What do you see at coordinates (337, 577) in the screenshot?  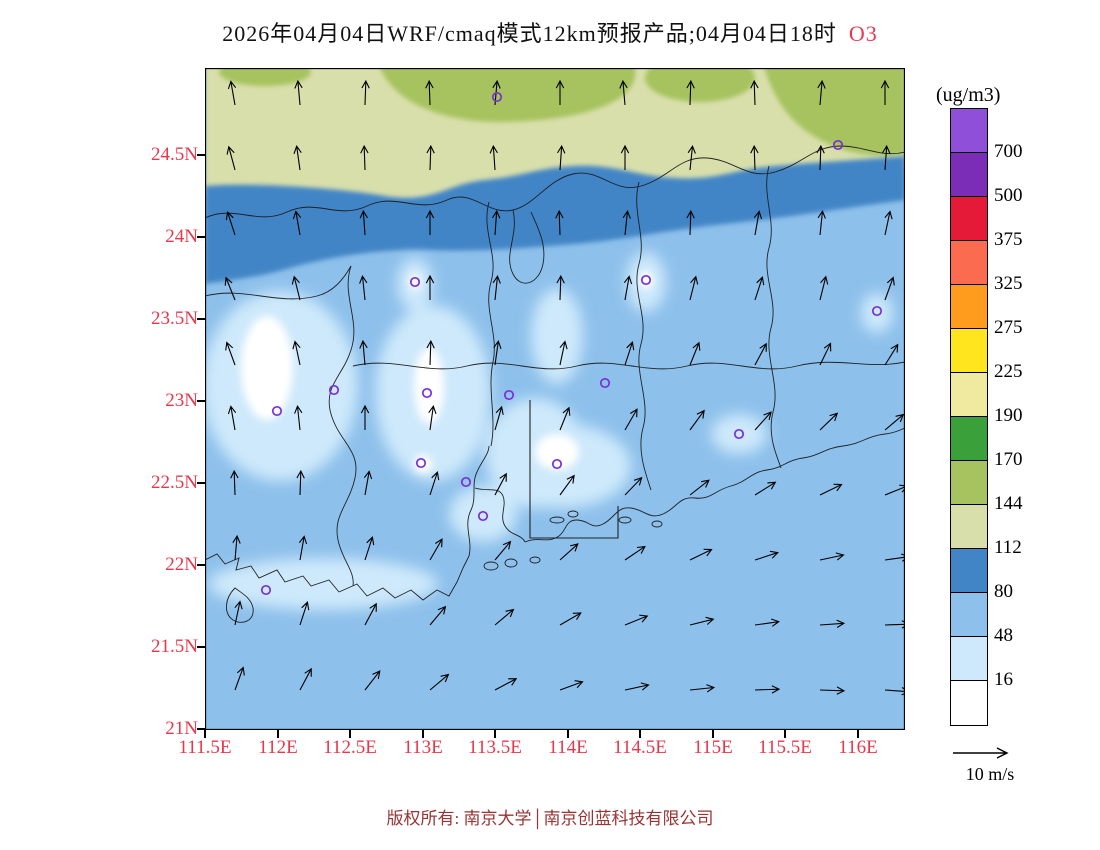 I see `west-coastline` at bounding box center [337, 577].